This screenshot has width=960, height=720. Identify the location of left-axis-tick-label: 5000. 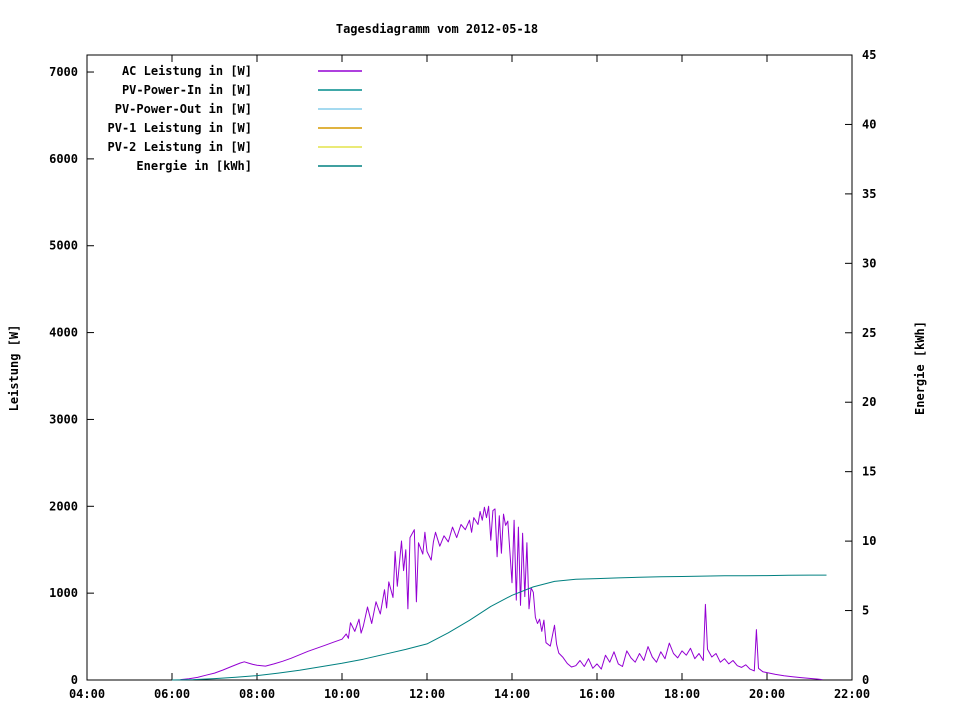
(63, 246).